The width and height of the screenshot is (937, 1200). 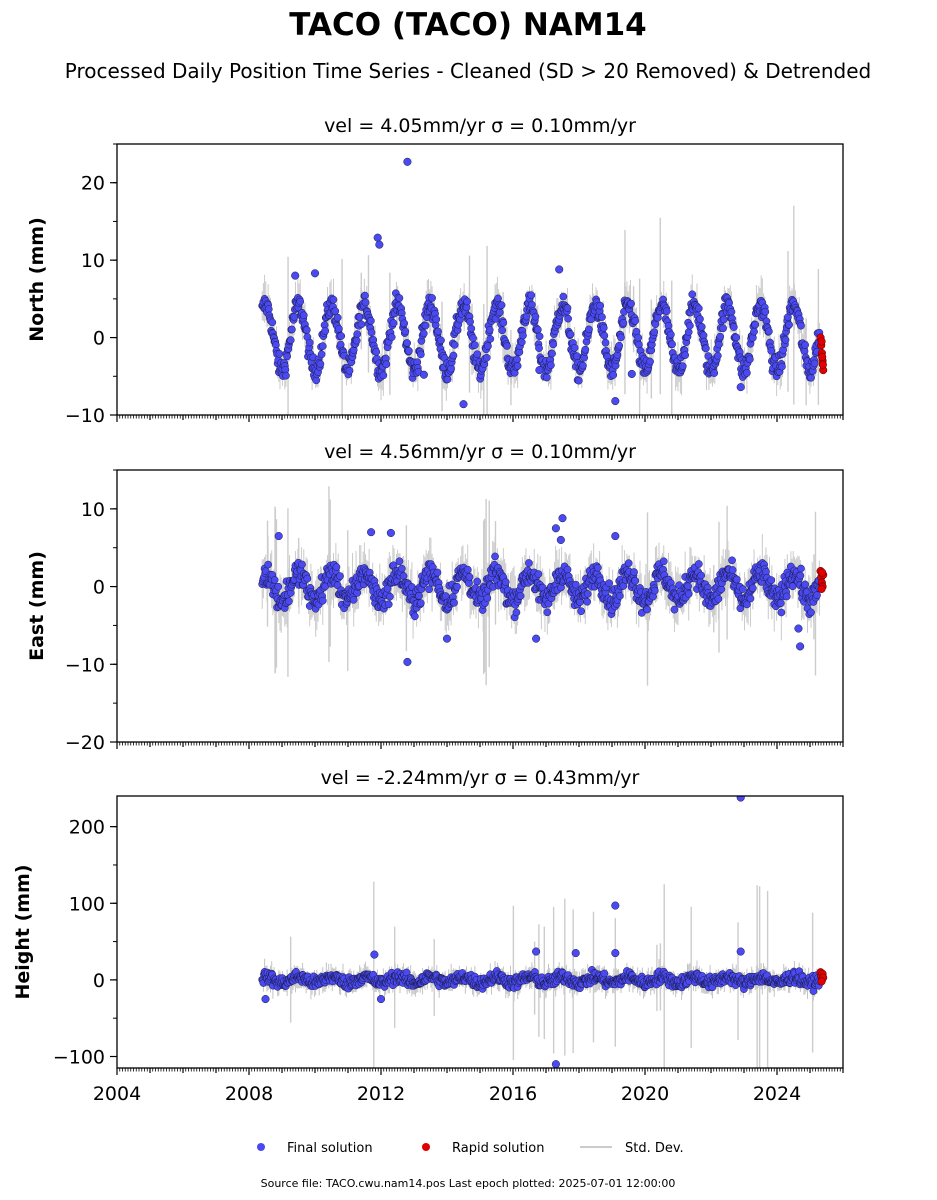 What do you see at coordinates (468, 25) in the screenshot?
I see `figure-title: TACO (TACO) NAM14` at bounding box center [468, 25].